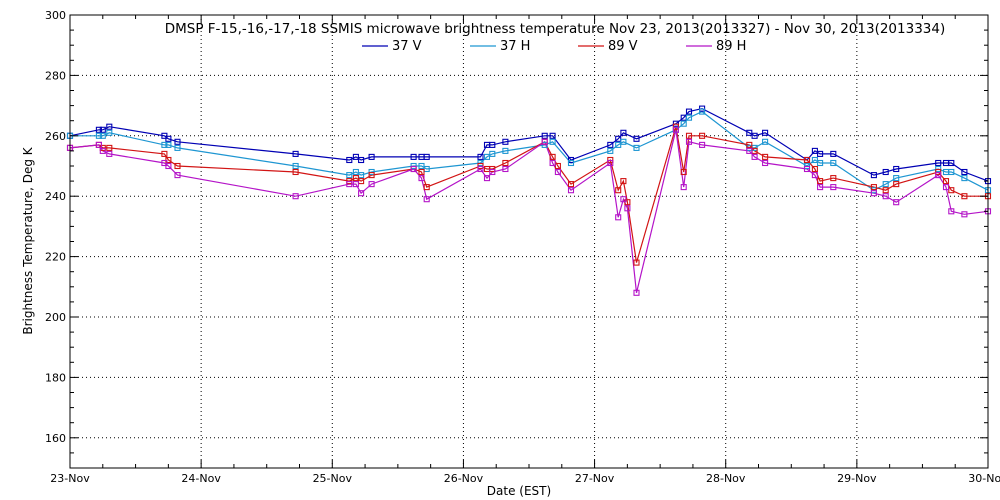 This screenshot has height=500, width=1000. Describe the element at coordinates (55, 136) in the screenshot. I see `y-tick-label: 260` at that location.